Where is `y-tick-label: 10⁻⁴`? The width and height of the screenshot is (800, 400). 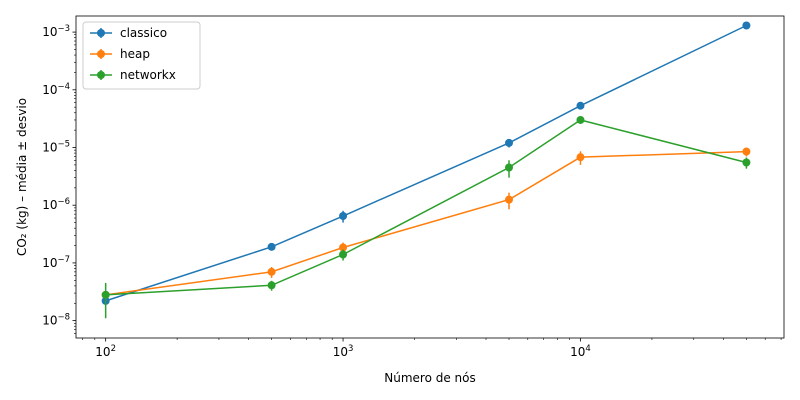 y-tick-label: 10⁻⁴ is located at coordinates (56, 89).